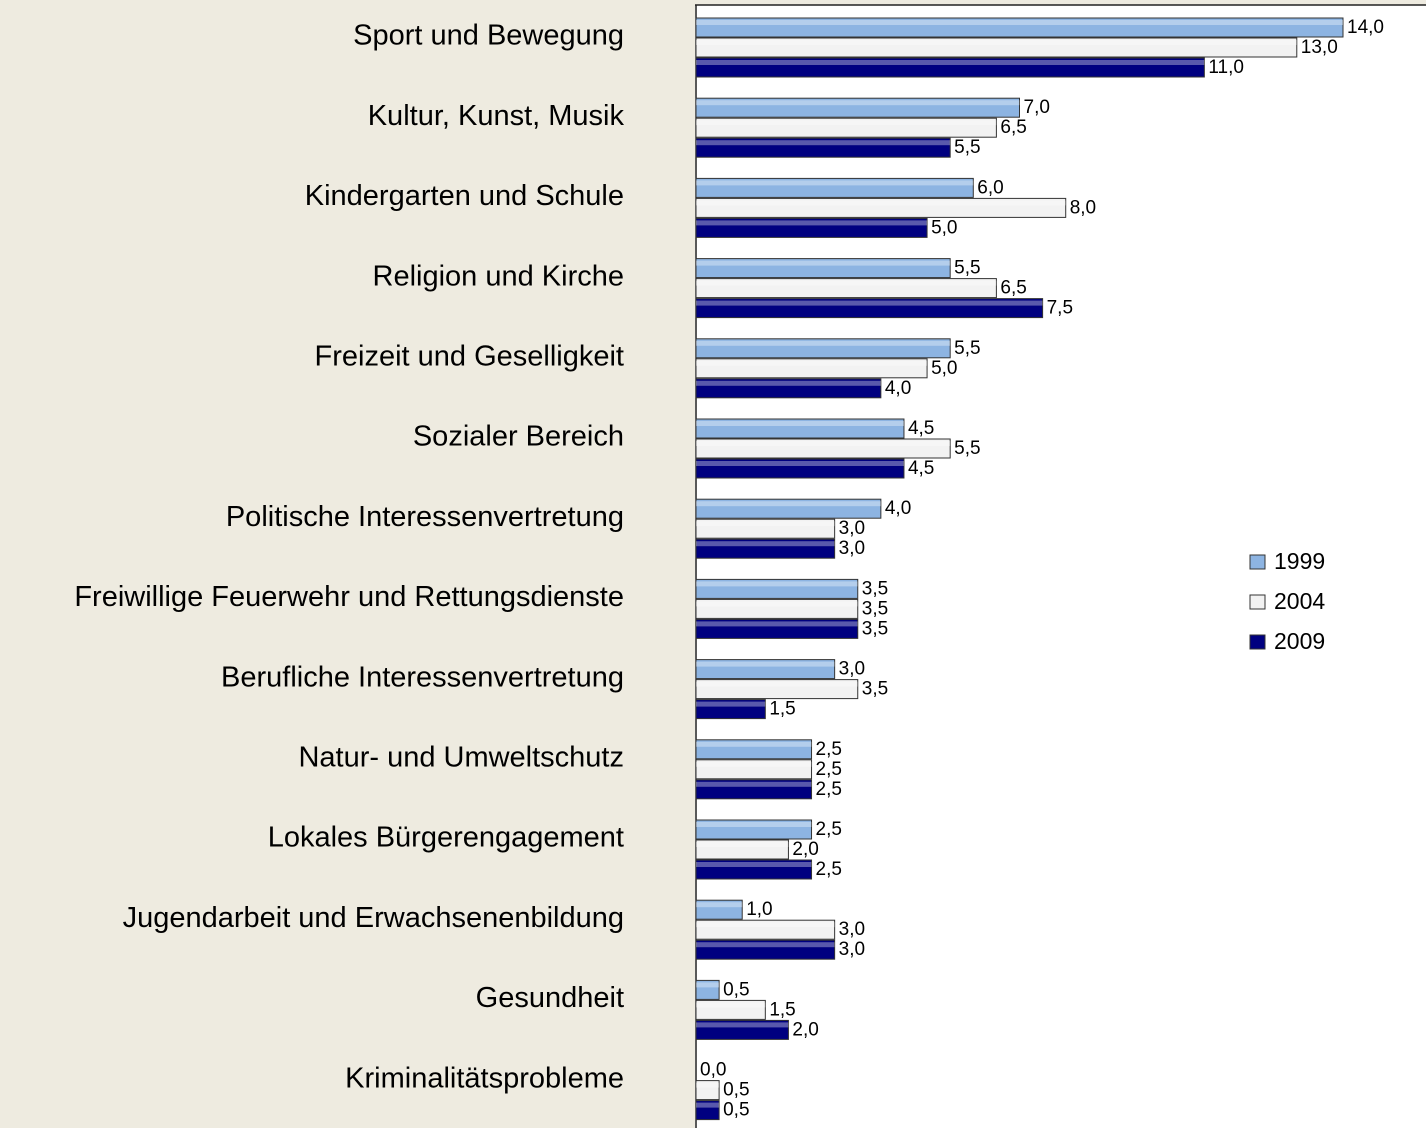  Describe the element at coordinates (782, 709) in the screenshot. I see `value-label: 1,5` at that location.